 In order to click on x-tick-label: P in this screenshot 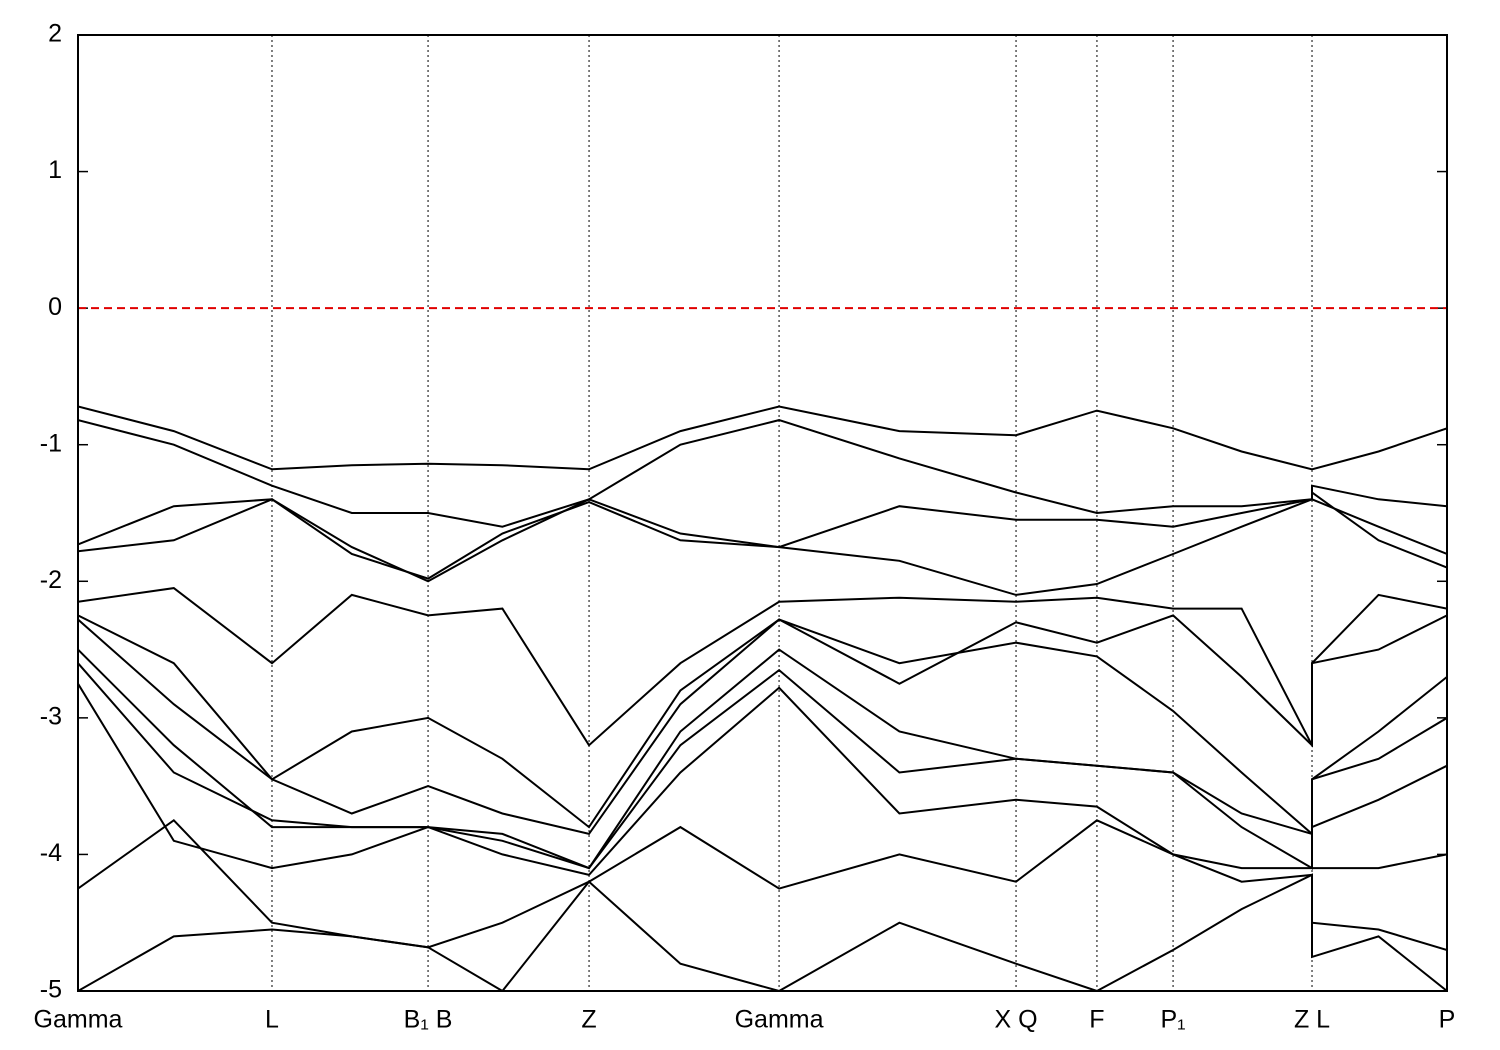, I will do `click(1447, 1020)`.